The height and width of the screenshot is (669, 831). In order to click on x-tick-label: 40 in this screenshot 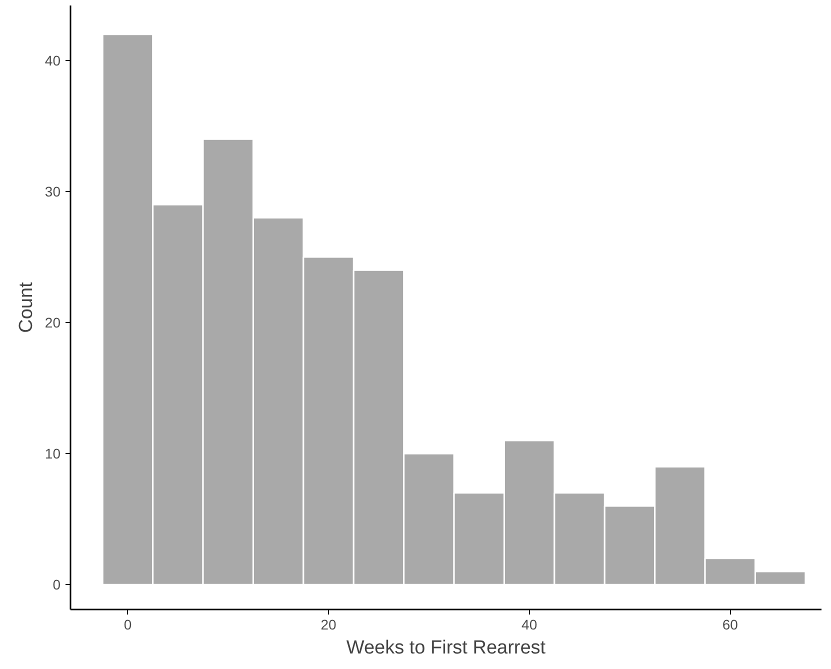, I will do `click(530, 624)`.